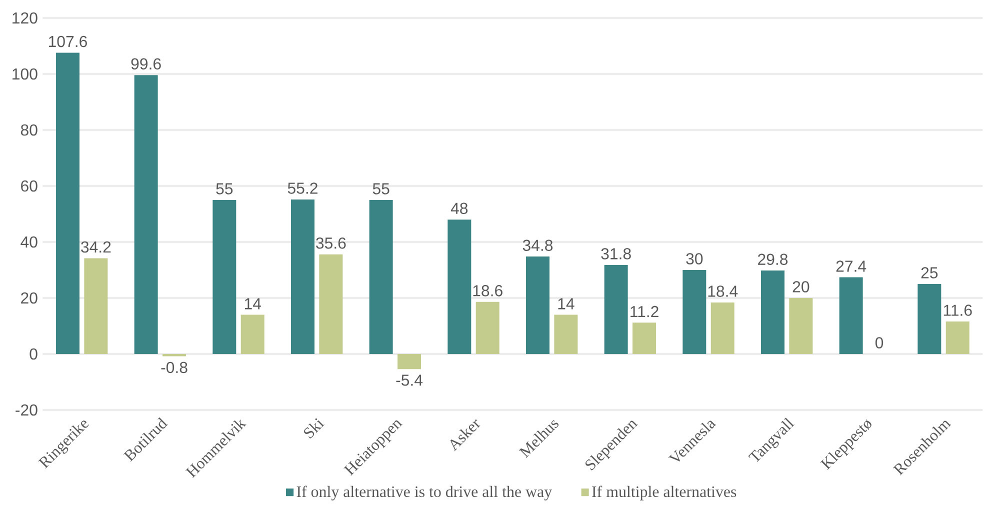 The image size is (987, 507). Describe the element at coordinates (29, 298) in the screenshot. I see `y-tick-label: 20` at that location.